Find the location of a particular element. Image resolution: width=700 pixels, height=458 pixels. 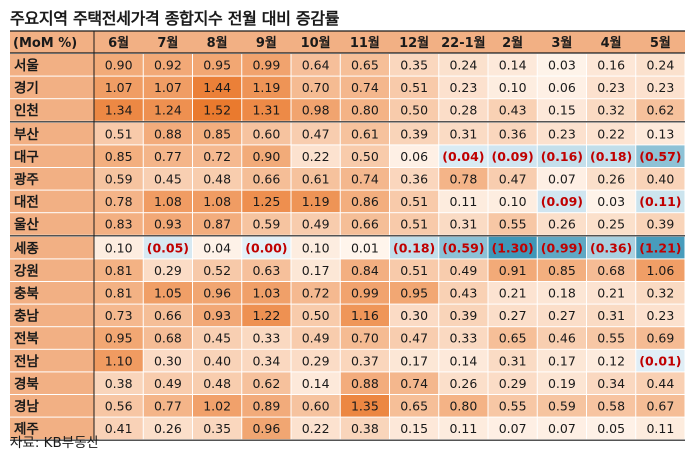

cell-value: 0.40 is located at coordinates (660, 179).